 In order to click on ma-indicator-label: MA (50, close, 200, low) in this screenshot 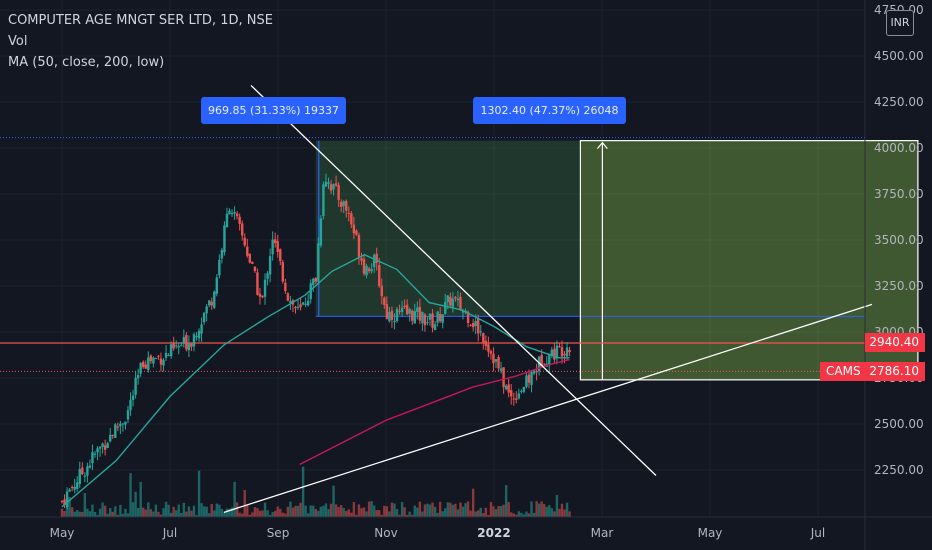, I will do `click(86, 62)`.